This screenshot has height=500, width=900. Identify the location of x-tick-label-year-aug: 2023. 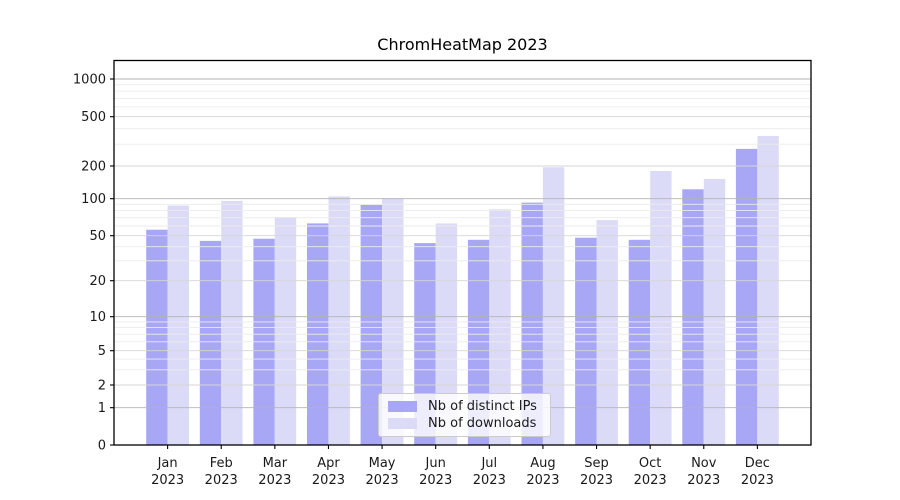
(542, 480).